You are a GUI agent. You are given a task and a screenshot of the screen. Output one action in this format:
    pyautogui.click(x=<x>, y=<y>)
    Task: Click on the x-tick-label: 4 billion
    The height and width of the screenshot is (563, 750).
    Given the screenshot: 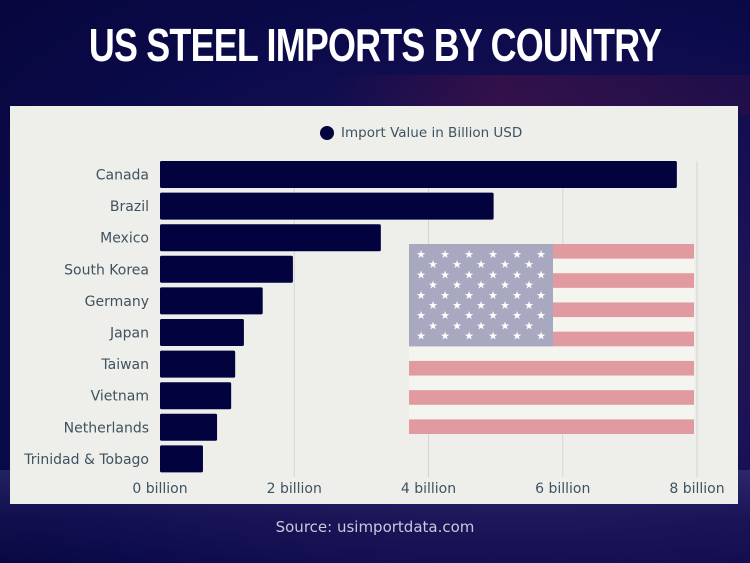 What is the action you would take?
    pyautogui.click(x=428, y=489)
    